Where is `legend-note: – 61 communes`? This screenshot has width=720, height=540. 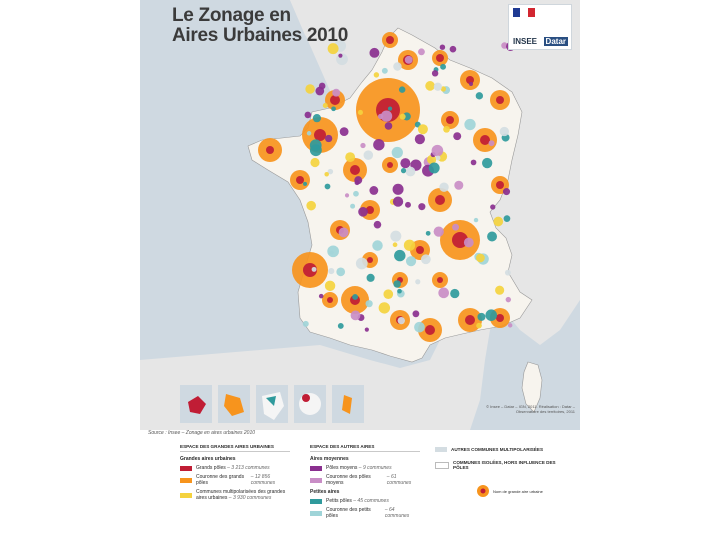
legend-note: – 61 communes is located at coordinates (399, 480).